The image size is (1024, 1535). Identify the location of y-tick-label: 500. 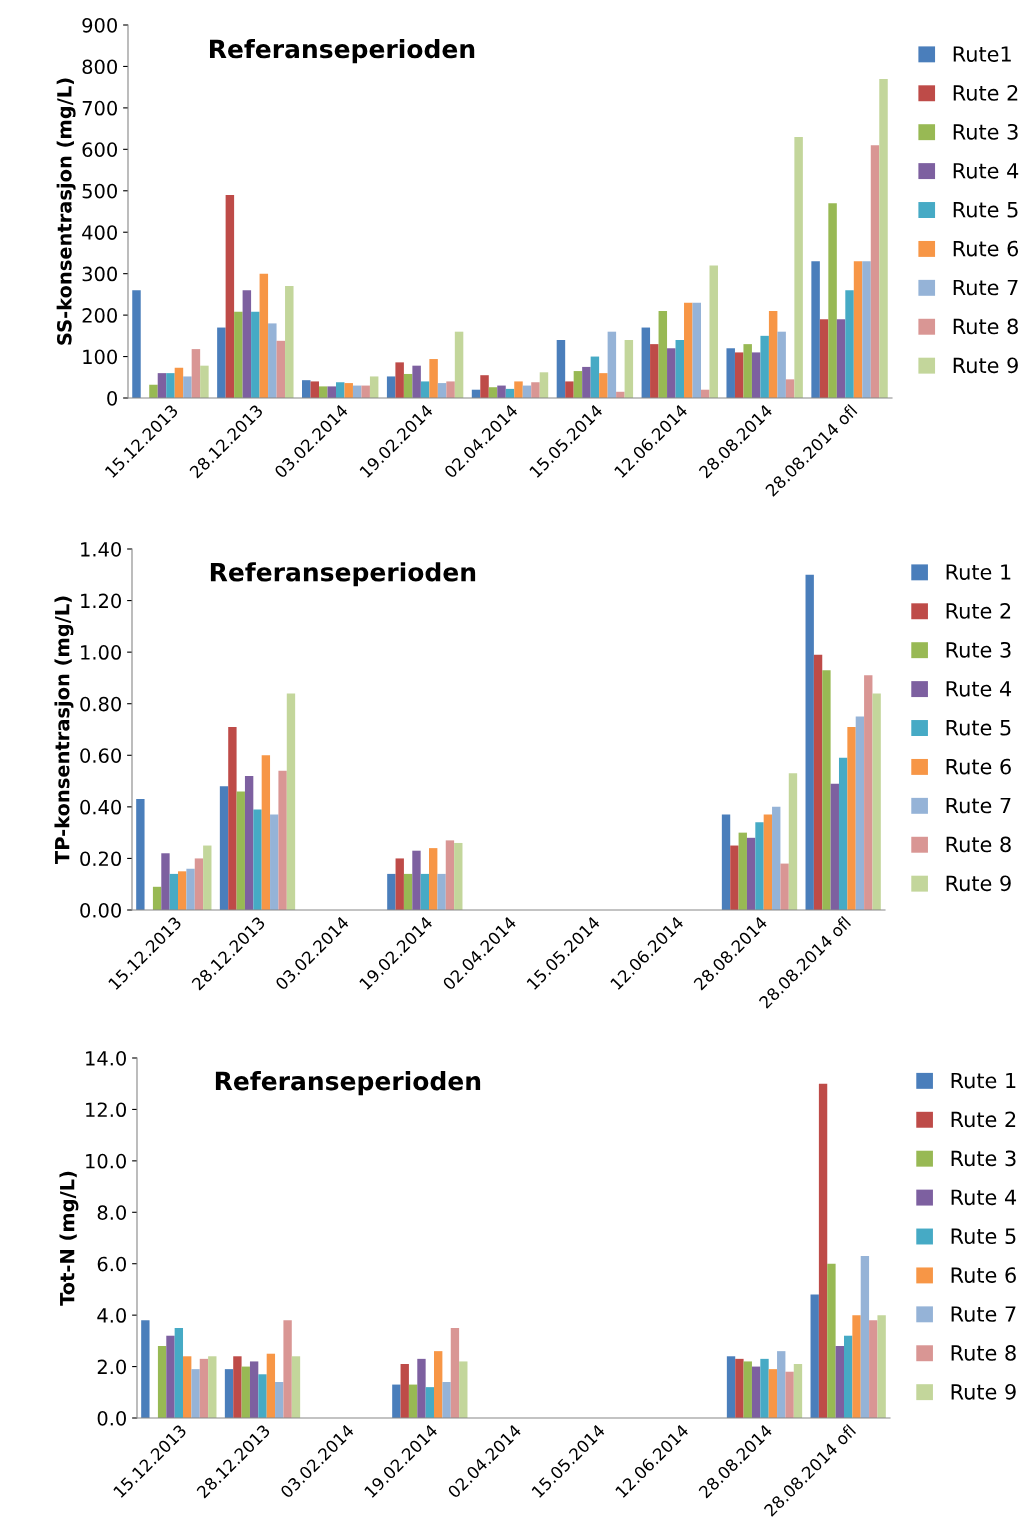
(99, 191).